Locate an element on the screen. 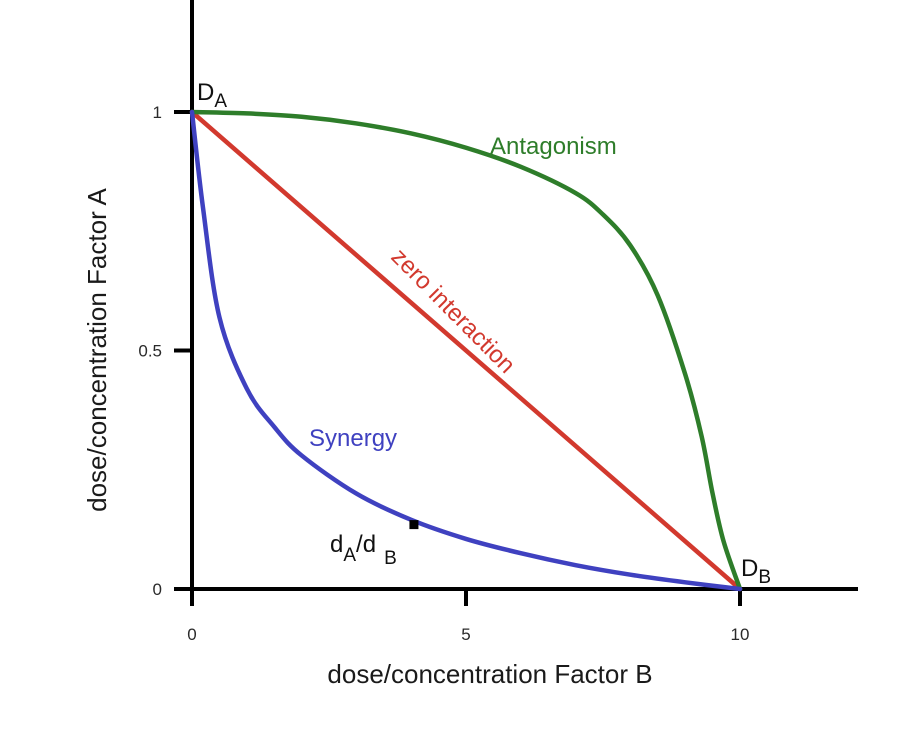 This screenshot has width=908, height=738. dose-ratio-marker is located at coordinates (414, 525).